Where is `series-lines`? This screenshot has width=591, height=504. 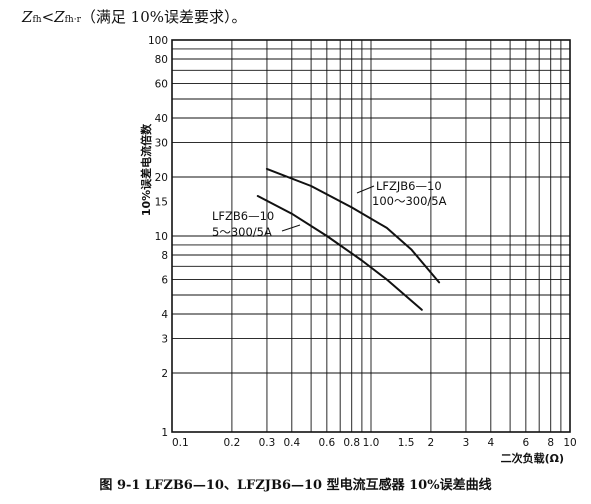 series-lines is located at coordinates (348, 239).